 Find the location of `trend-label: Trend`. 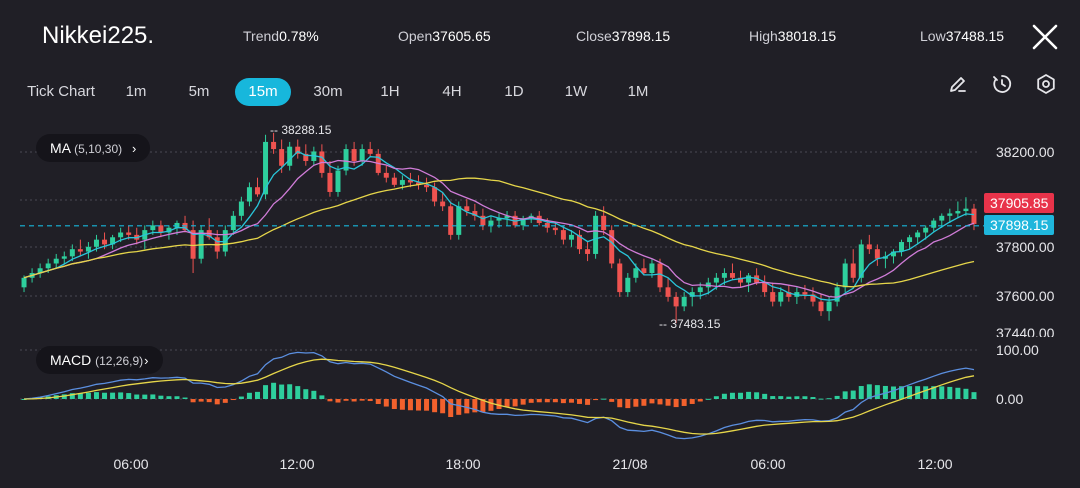

trend-label: Trend is located at coordinates (261, 36).